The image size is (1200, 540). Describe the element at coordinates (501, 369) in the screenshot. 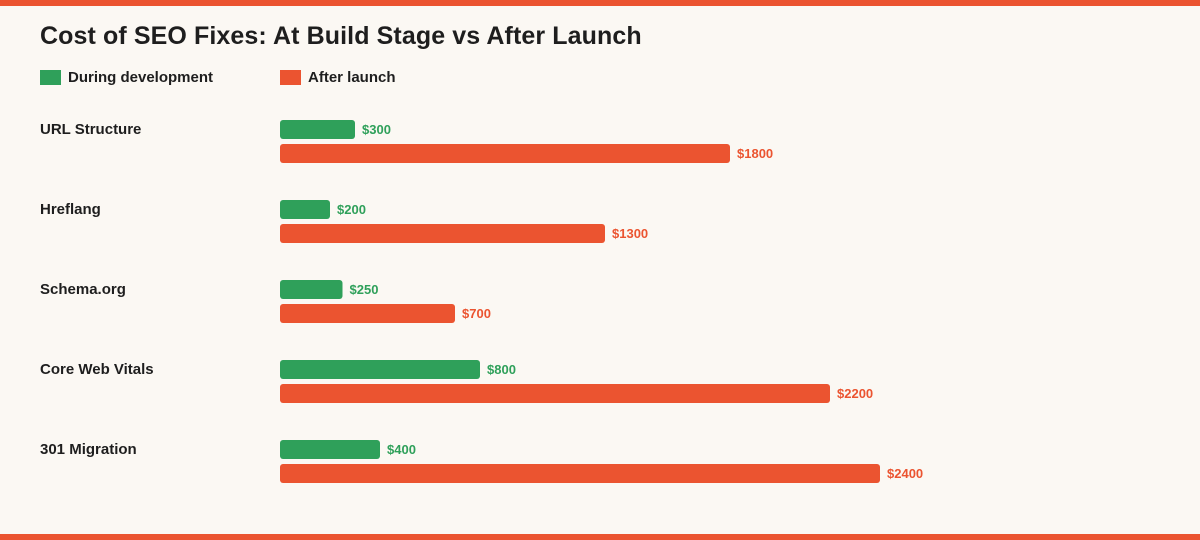

I see `value-label: $800` at that location.